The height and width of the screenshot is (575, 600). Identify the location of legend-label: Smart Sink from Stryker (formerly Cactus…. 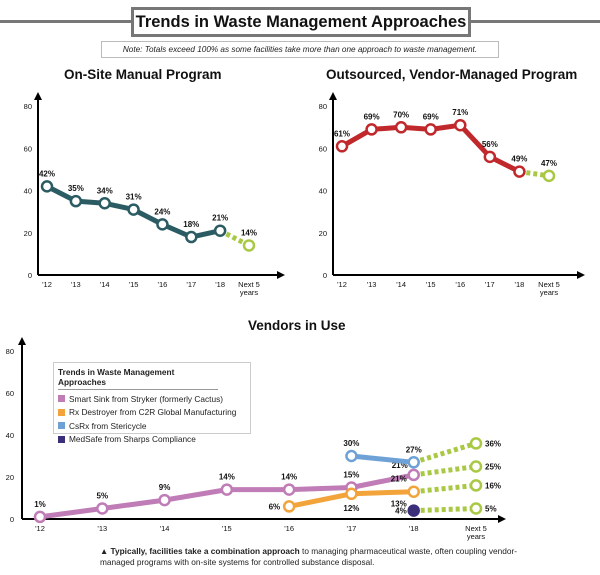
(146, 398).